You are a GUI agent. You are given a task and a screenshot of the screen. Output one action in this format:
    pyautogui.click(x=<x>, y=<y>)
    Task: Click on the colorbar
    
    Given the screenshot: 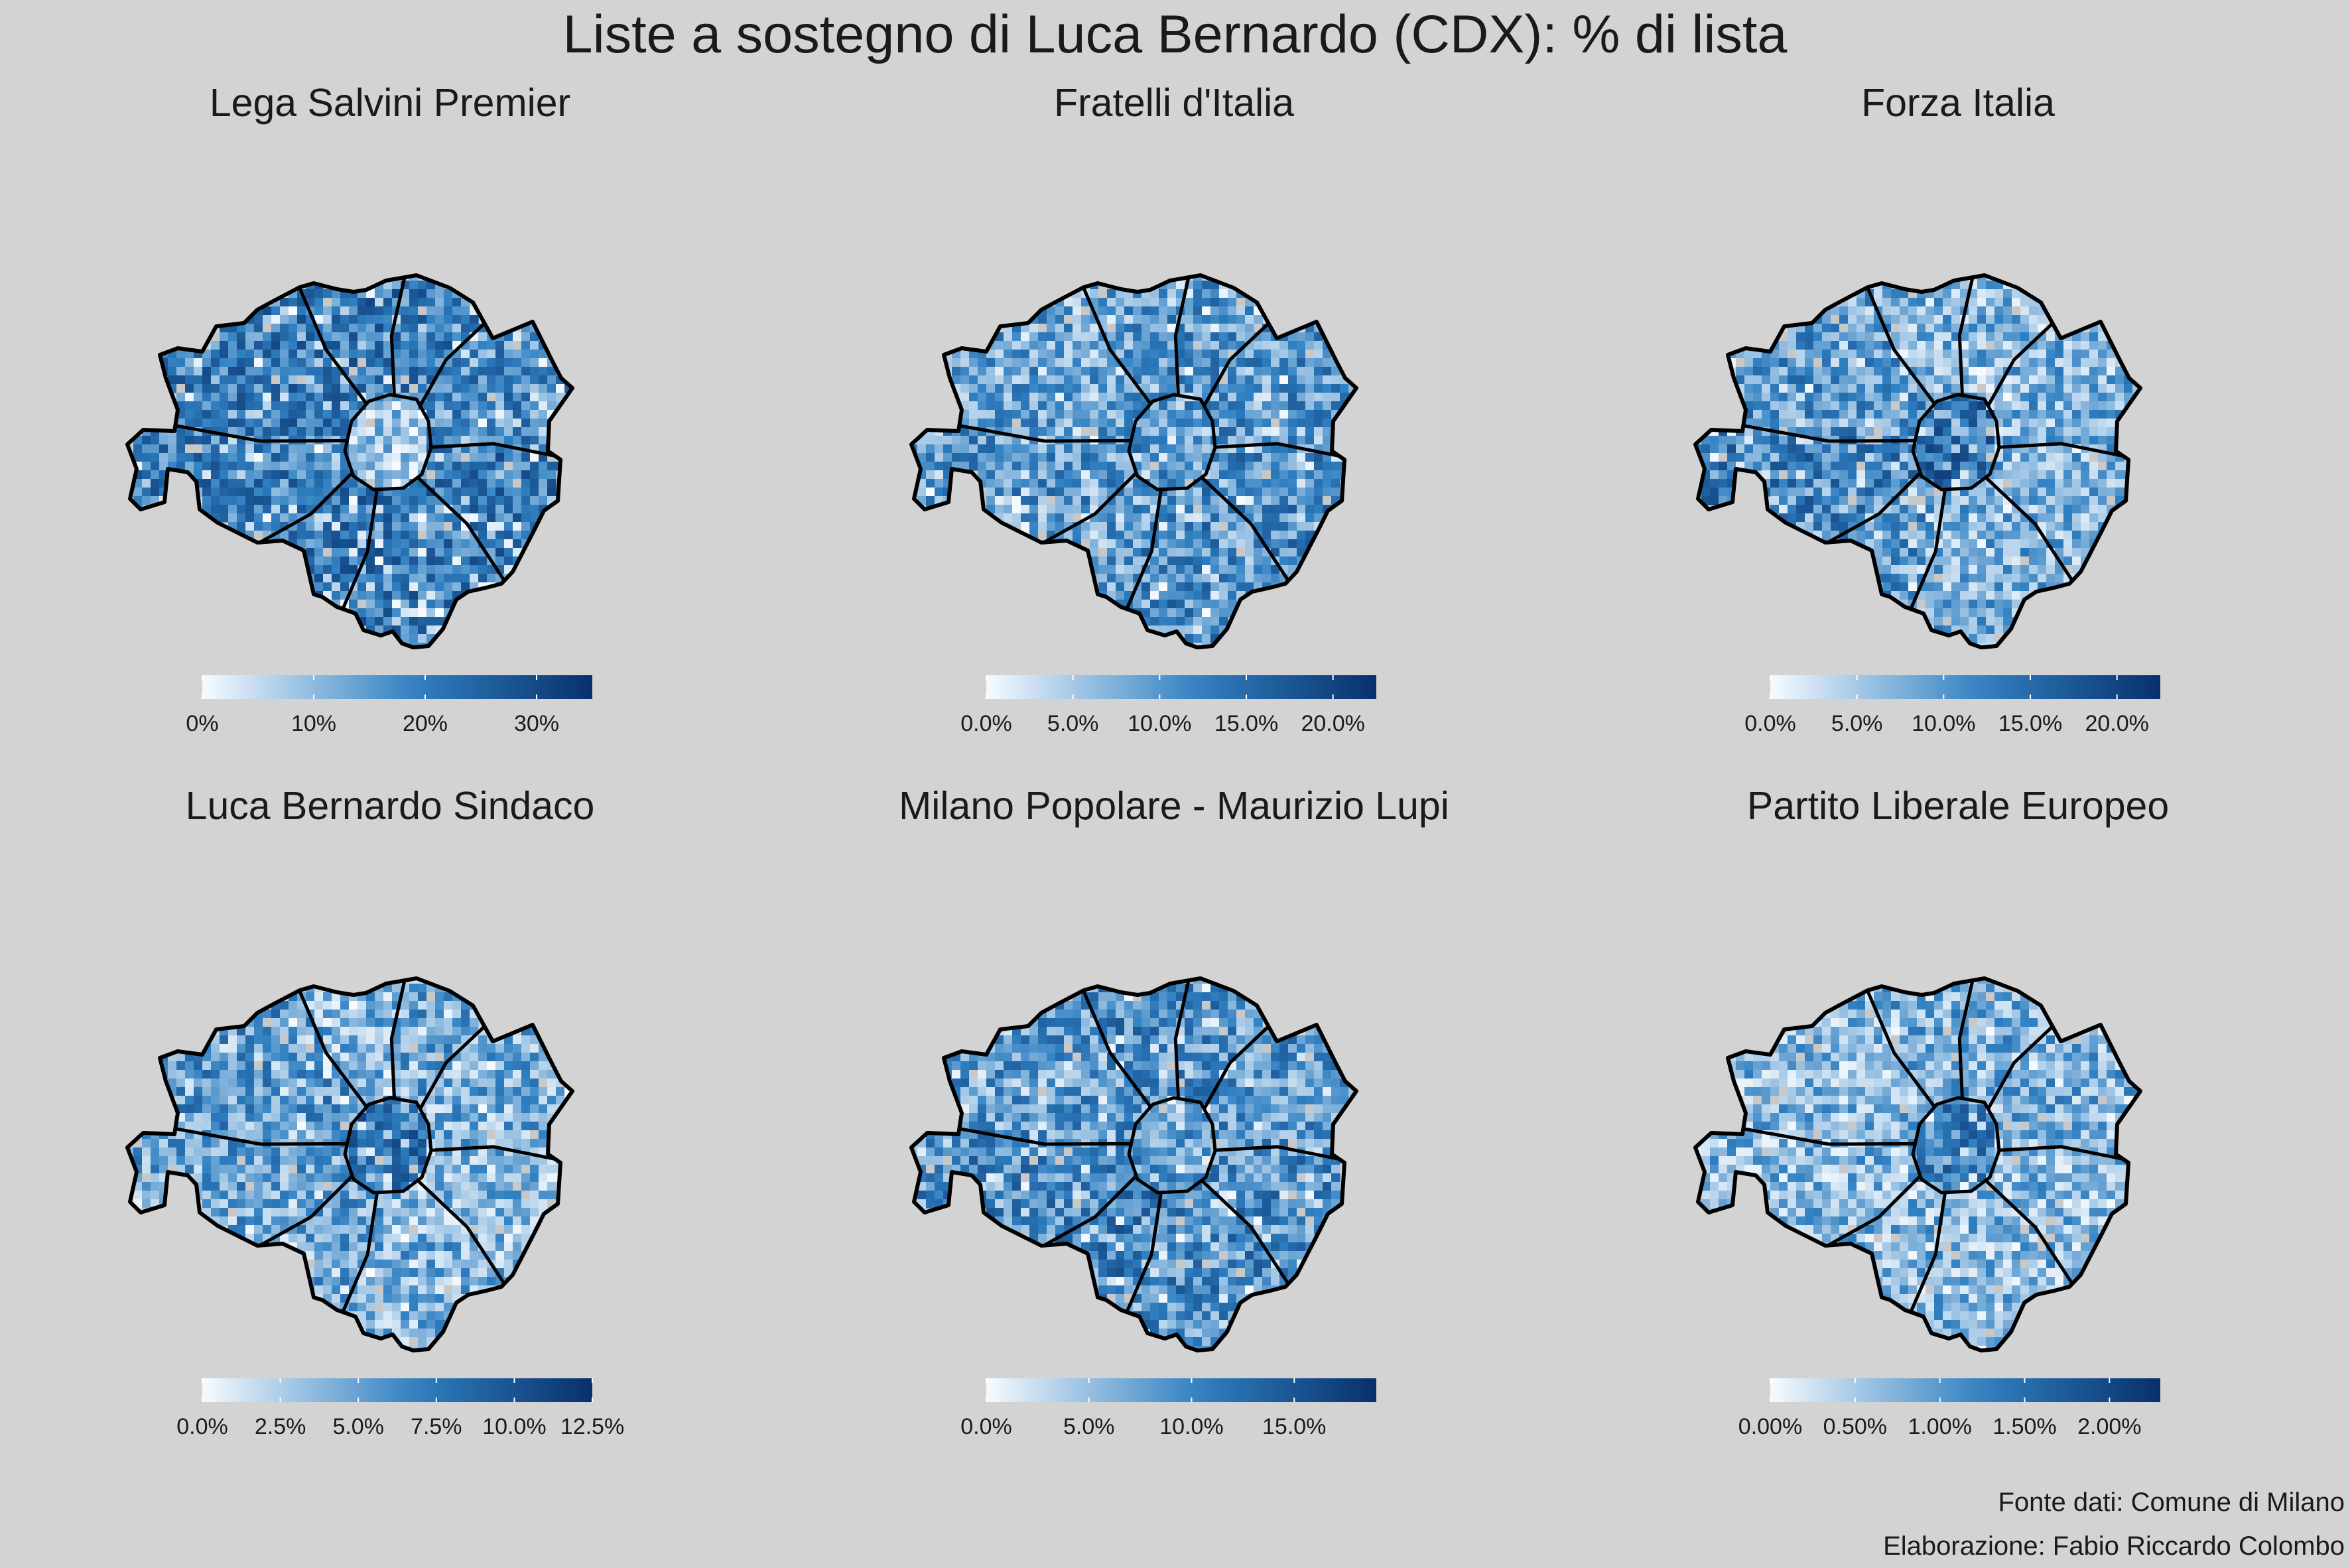 What is the action you would take?
    pyautogui.click(x=1958, y=690)
    